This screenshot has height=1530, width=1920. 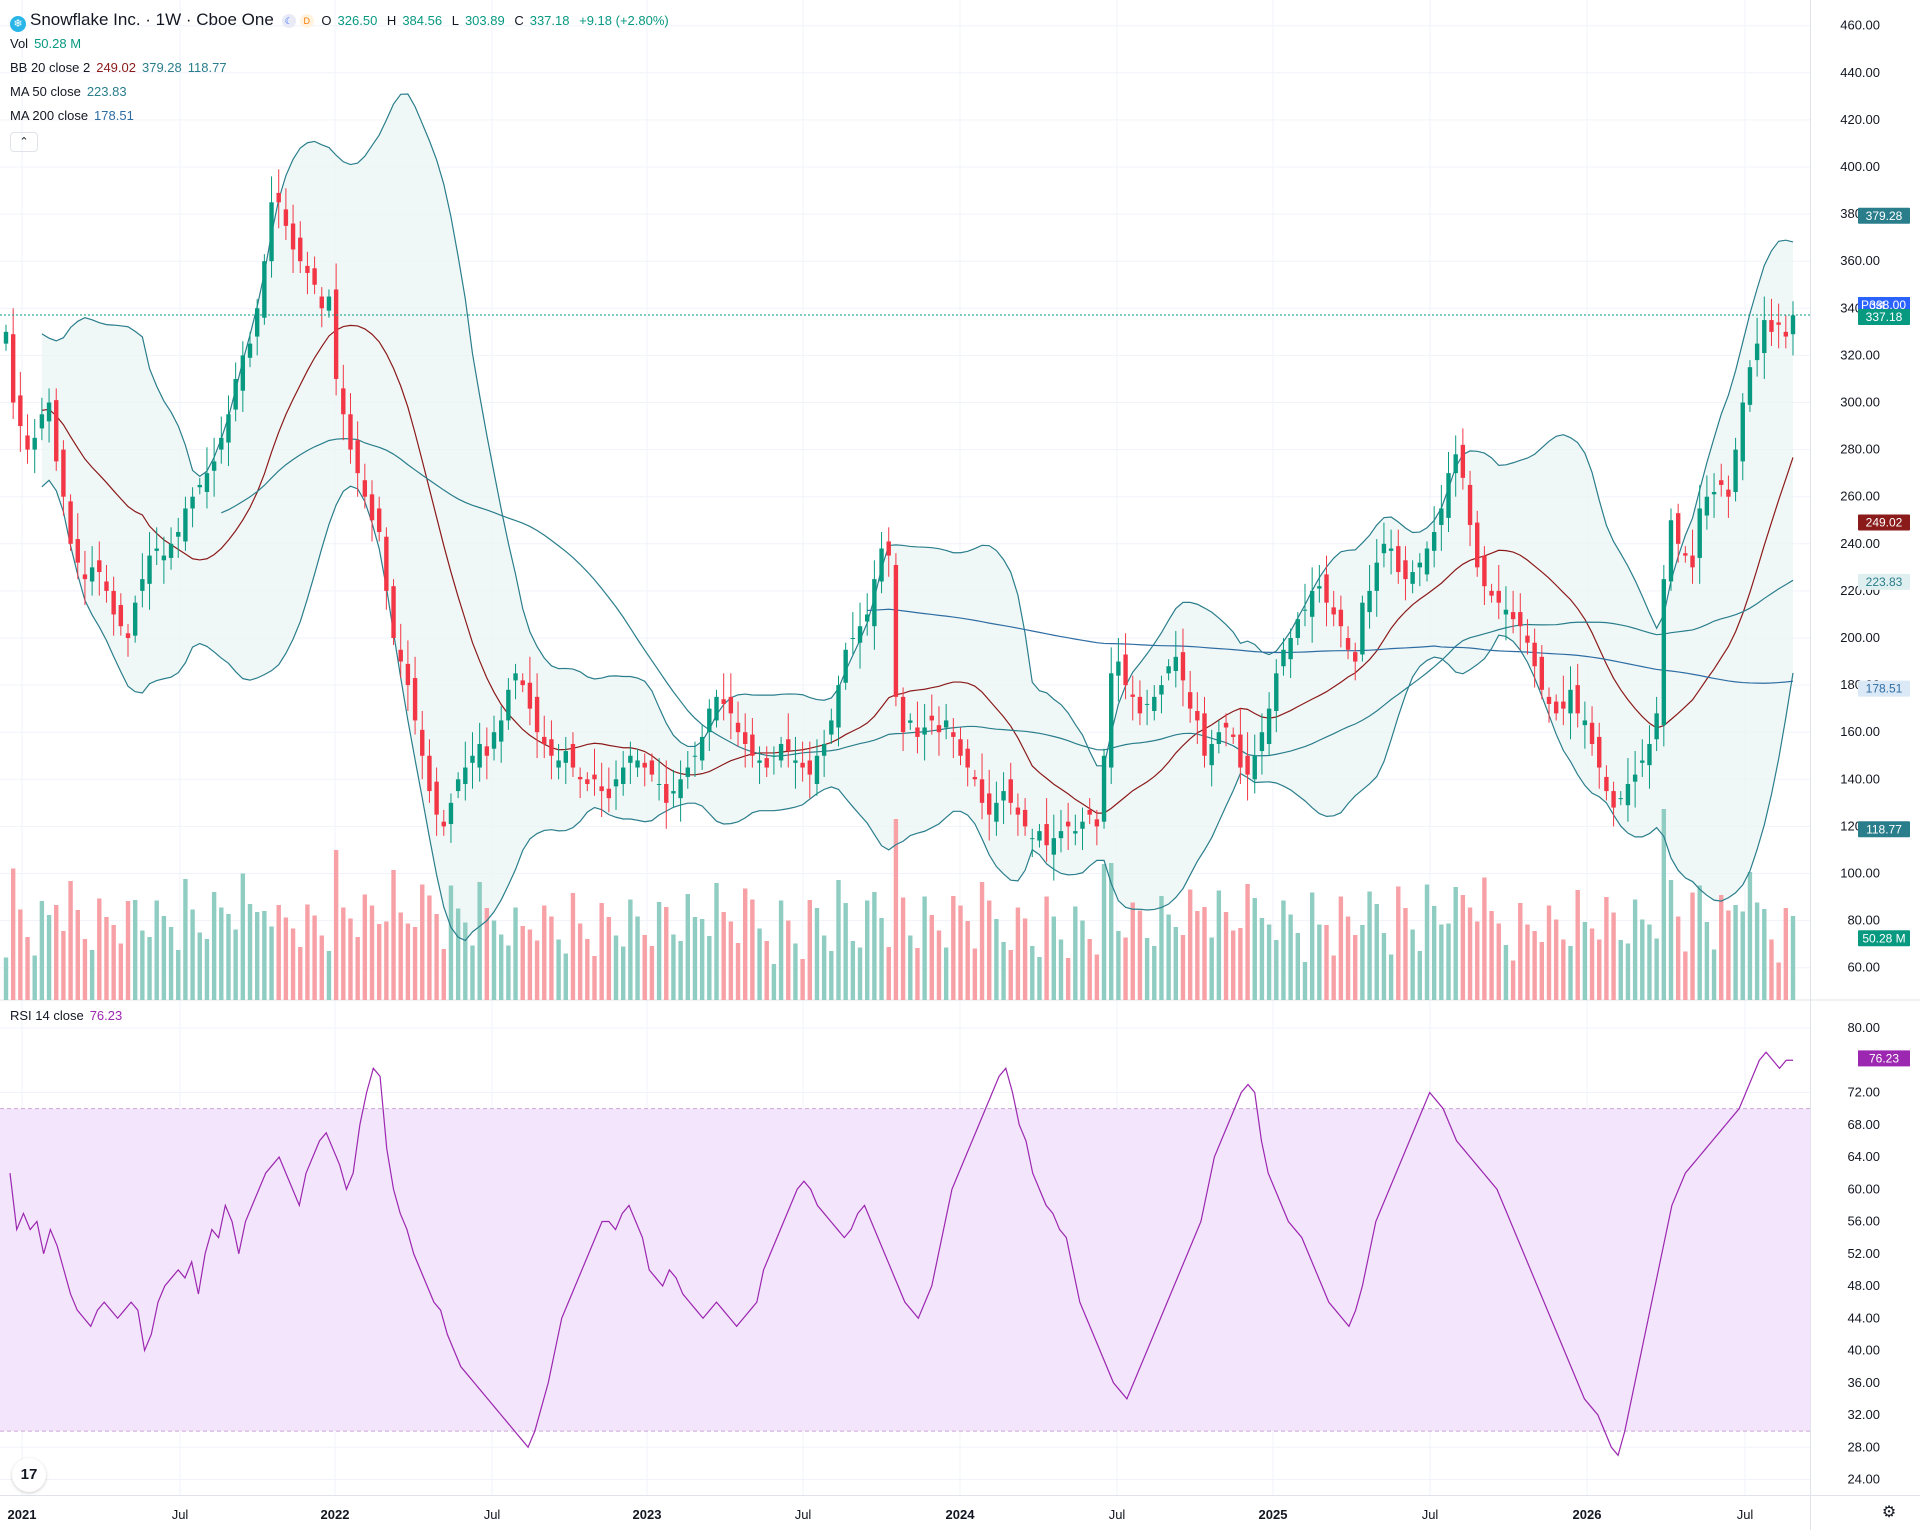 I want to click on legend-ma200: MA 200 close 178.51, so click(x=342, y=116).